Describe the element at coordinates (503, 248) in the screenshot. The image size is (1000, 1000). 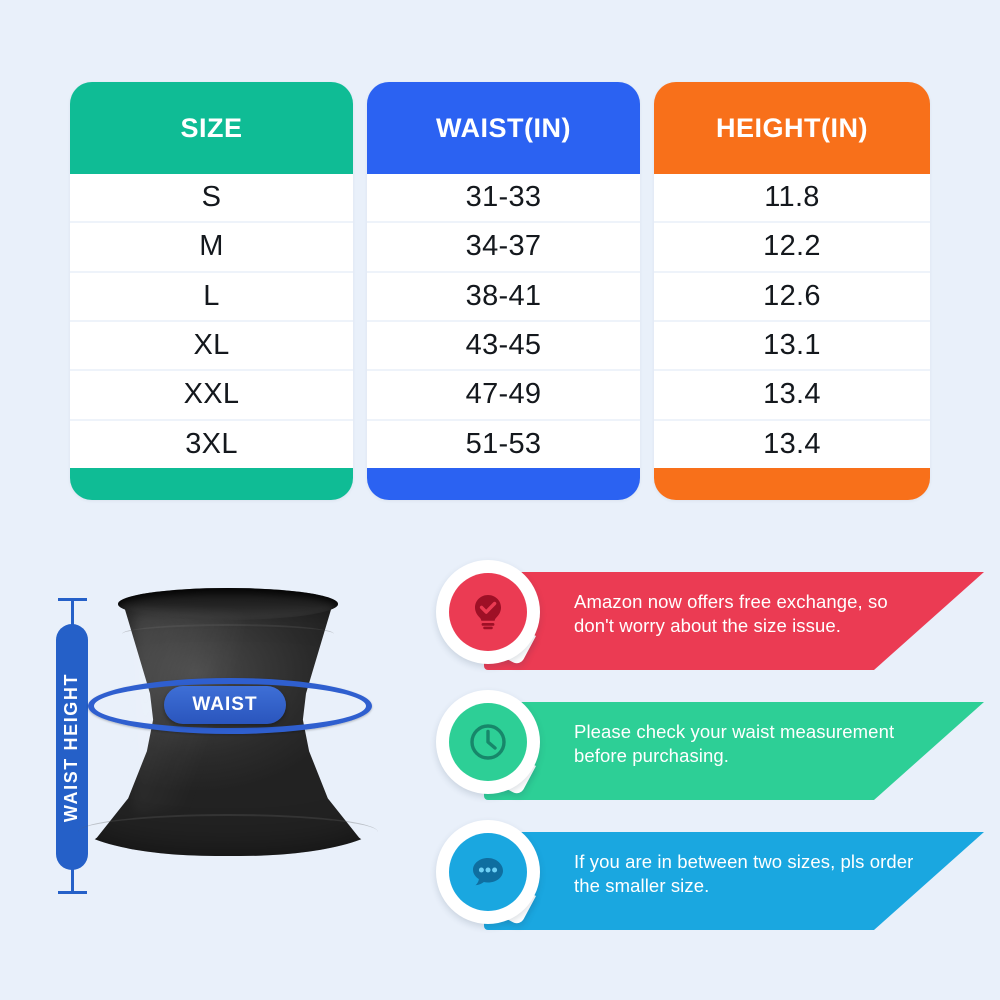
I see `table-cell: 34-37` at that location.